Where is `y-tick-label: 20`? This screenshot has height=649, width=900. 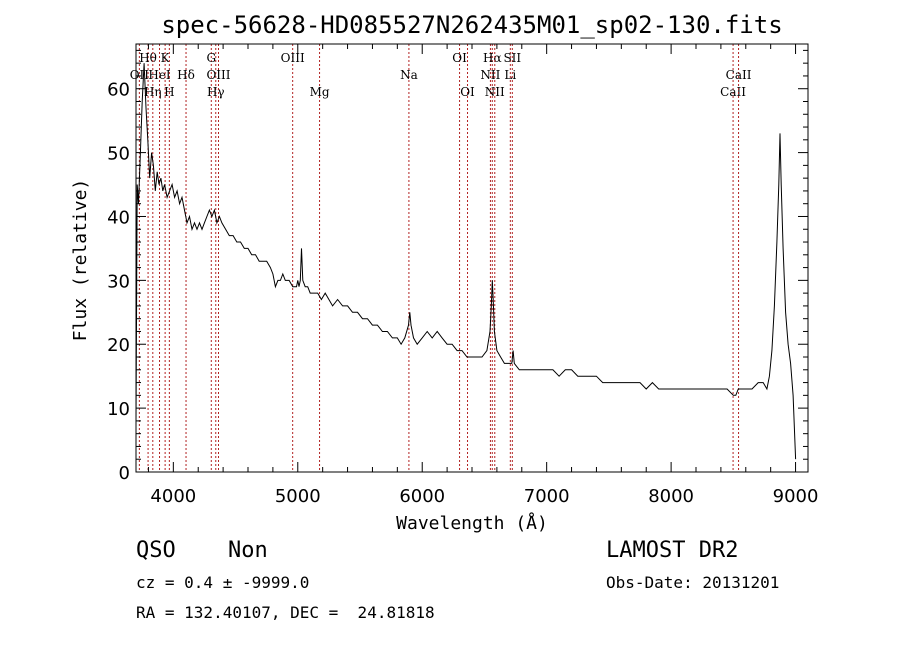 y-tick-label: 20 is located at coordinates (118, 345).